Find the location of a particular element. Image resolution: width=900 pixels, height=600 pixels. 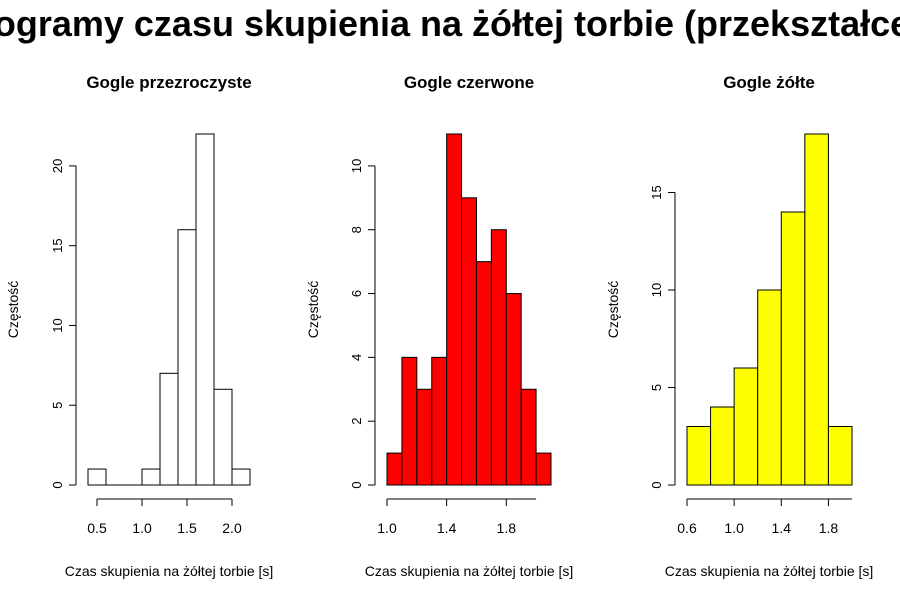

x-tick-label: 1.5 is located at coordinates (187, 528).